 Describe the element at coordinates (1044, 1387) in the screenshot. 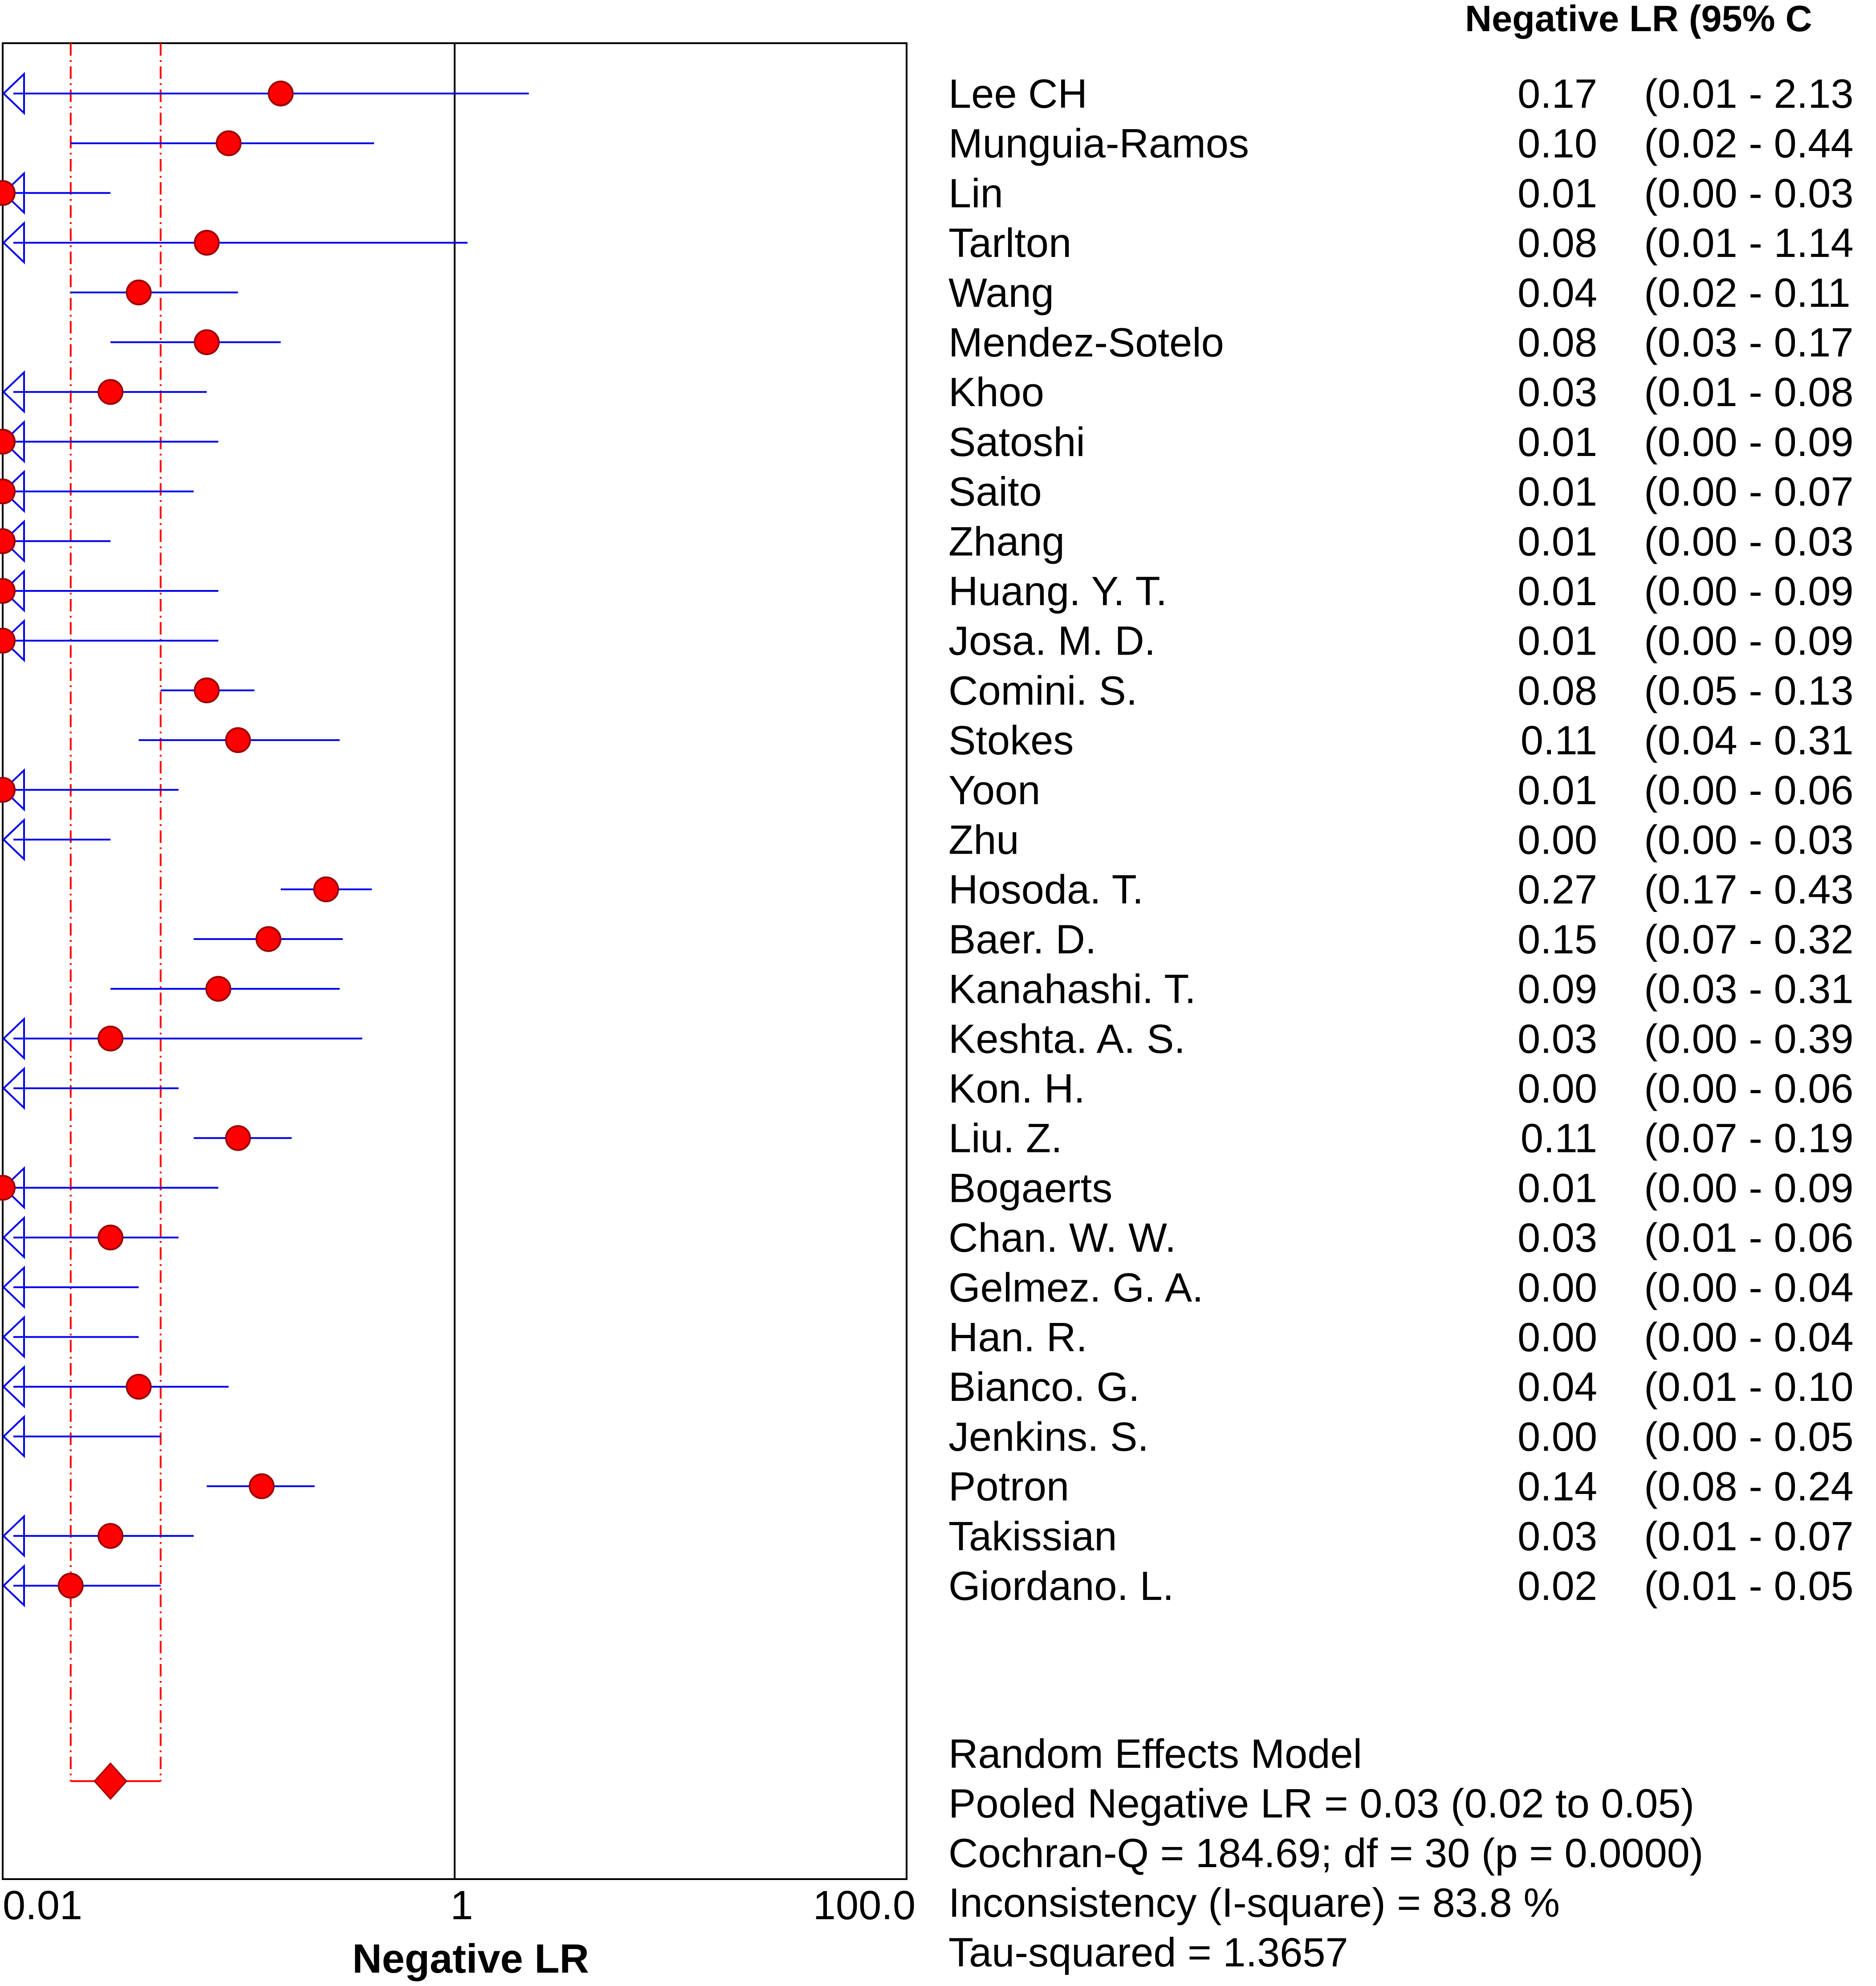

I see `study-name: Bianco. G.` at that location.